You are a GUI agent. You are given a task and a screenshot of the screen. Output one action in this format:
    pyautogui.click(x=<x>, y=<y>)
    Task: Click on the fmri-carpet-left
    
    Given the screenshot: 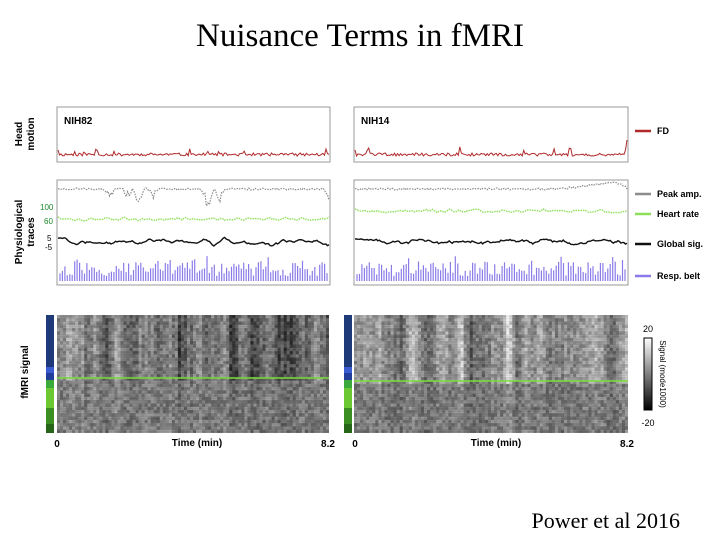 What is the action you would take?
    pyautogui.click(x=193, y=374)
    